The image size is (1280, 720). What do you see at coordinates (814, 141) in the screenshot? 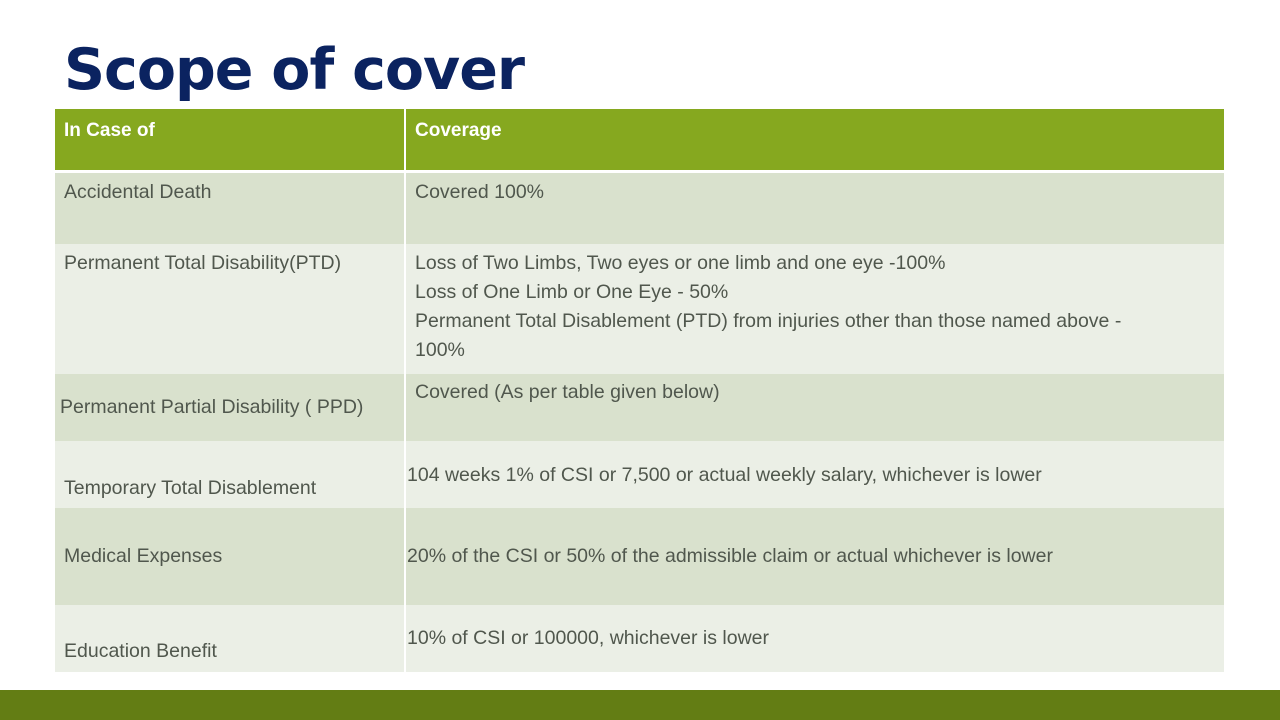
I see `header-coverage: Coverage` at bounding box center [814, 141].